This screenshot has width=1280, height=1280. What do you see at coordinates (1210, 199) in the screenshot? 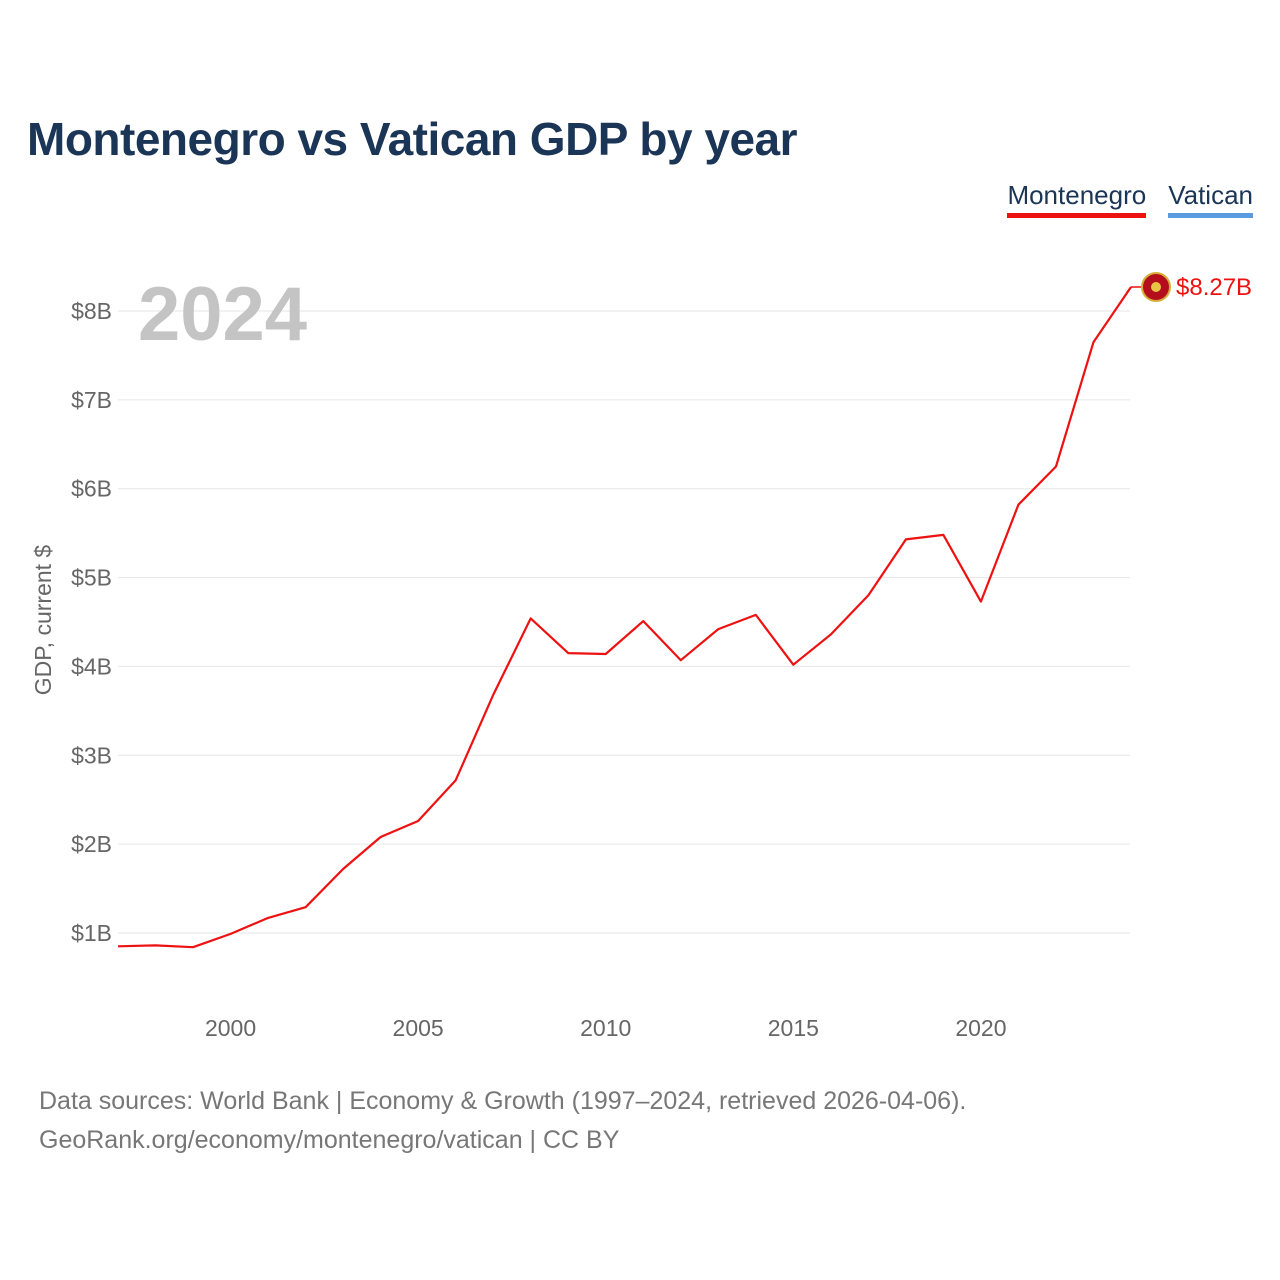
I see `legend-item-vatican: Vatican` at bounding box center [1210, 199].